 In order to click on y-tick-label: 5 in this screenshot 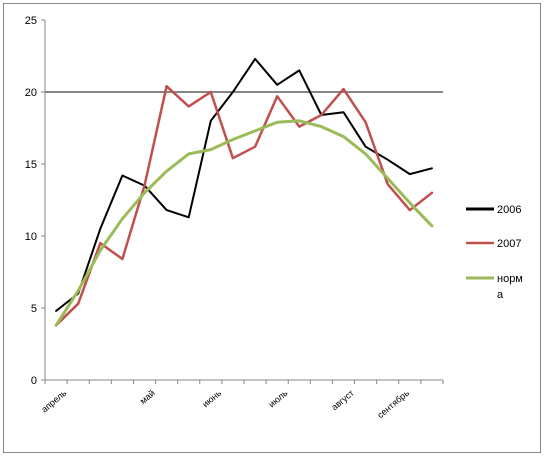, I will do `click(34, 309)`.